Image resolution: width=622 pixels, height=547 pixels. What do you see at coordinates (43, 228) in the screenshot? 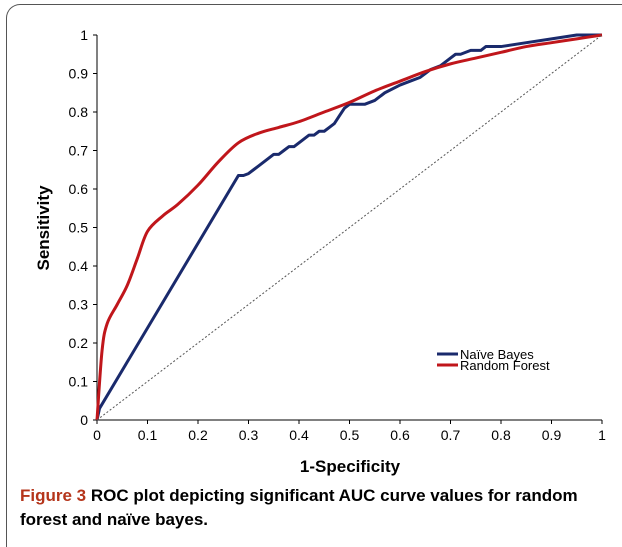
I see `y-axis-title: Sensitivity` at bounding box center [43, 228].